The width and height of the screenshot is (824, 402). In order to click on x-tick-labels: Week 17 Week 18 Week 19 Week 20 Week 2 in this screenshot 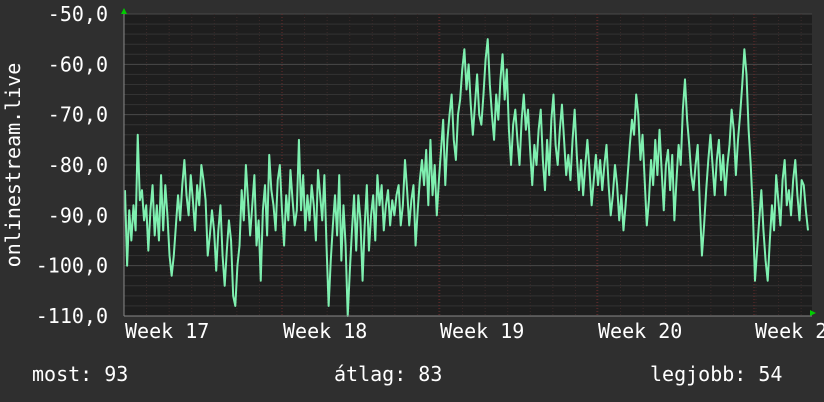, I will do `click(474, 331)`.